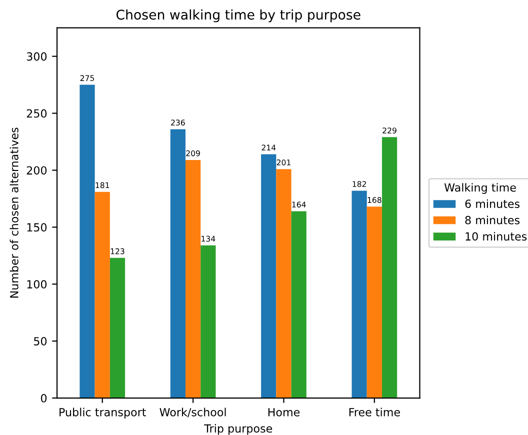 This screenshot has width=528, height=435. Describe the element at coordinates (36, 170) in the screenshot. I see `y-tick-label: 200` at that location.